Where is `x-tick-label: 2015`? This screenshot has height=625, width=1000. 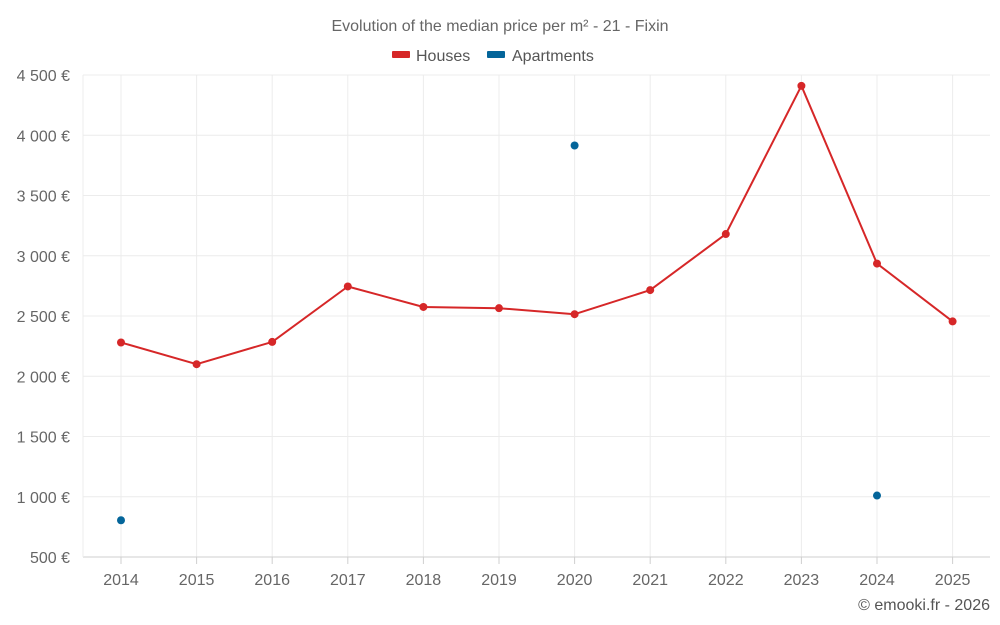
x-tick-label: 2015 is located at coordinates (197, 580).